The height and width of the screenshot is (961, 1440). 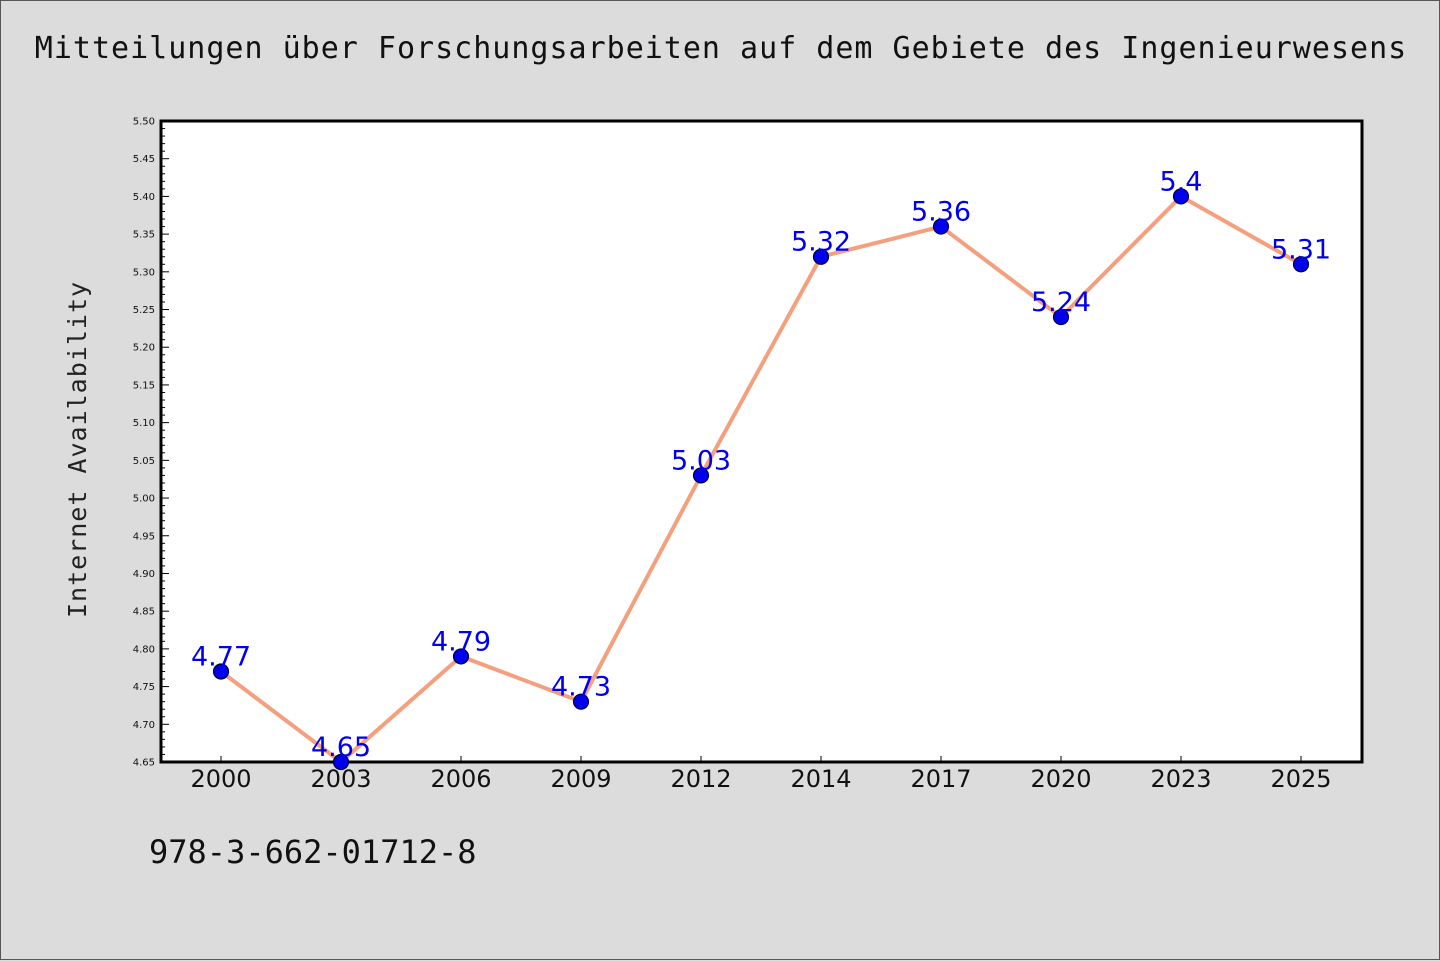 I want to click on data-label: 4.79, so click(x=461, y=641).